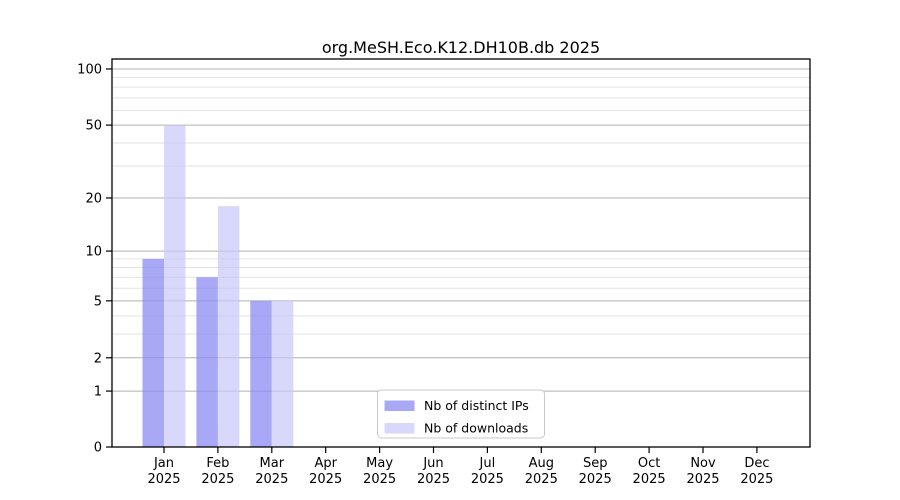  I want to click on x-axis-month-label: May, so click(379, 463).